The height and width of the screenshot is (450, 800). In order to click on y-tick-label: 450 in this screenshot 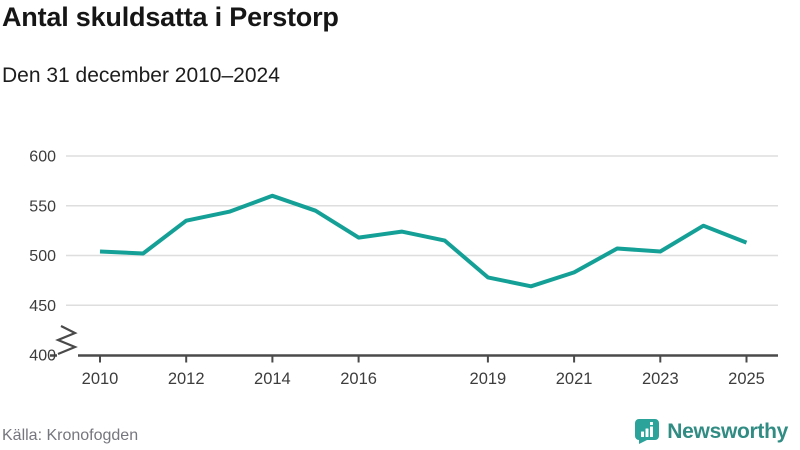, I will do `click(42, 306)`.